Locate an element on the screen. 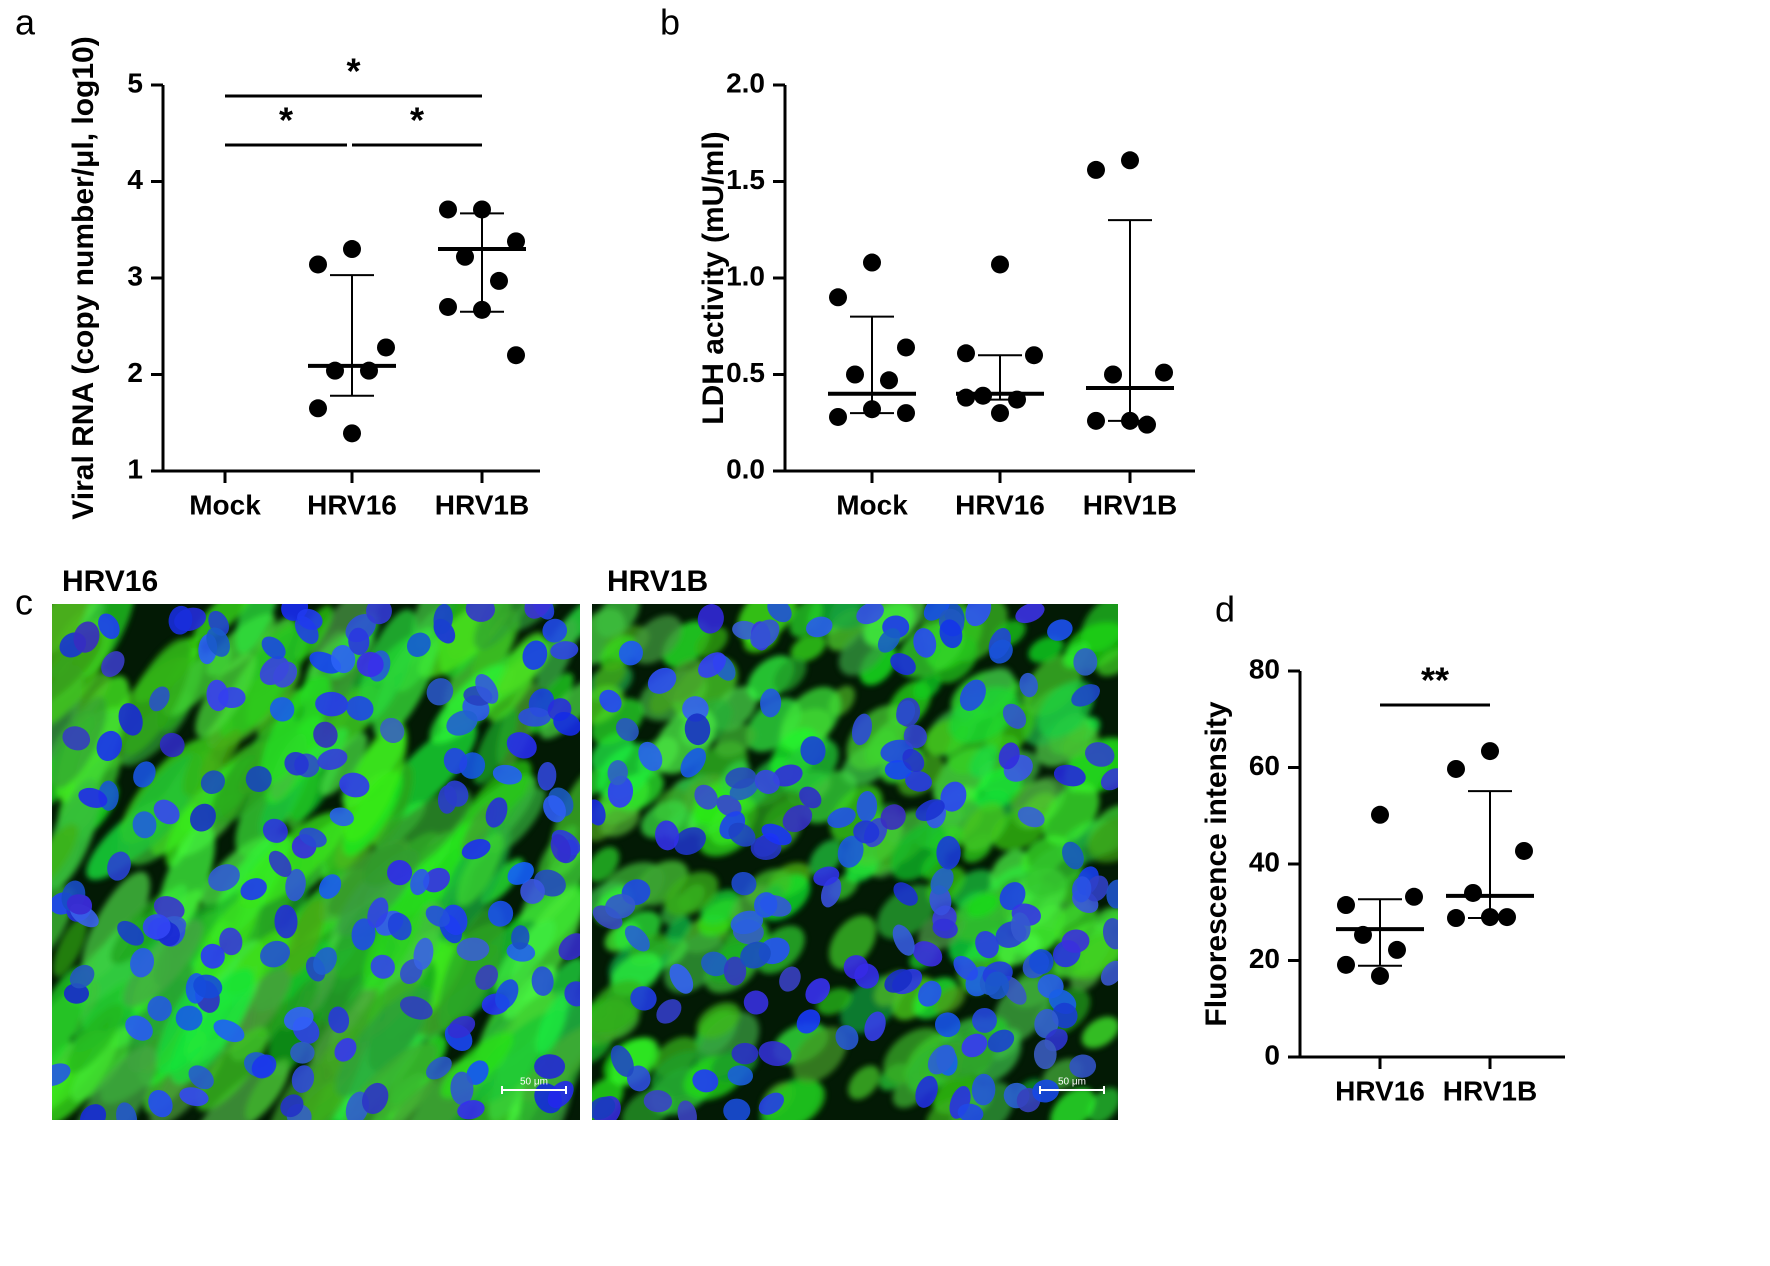  y-axis-label: Viral RNA (copy number/μl, log10) is located at coordinates (83, 277).